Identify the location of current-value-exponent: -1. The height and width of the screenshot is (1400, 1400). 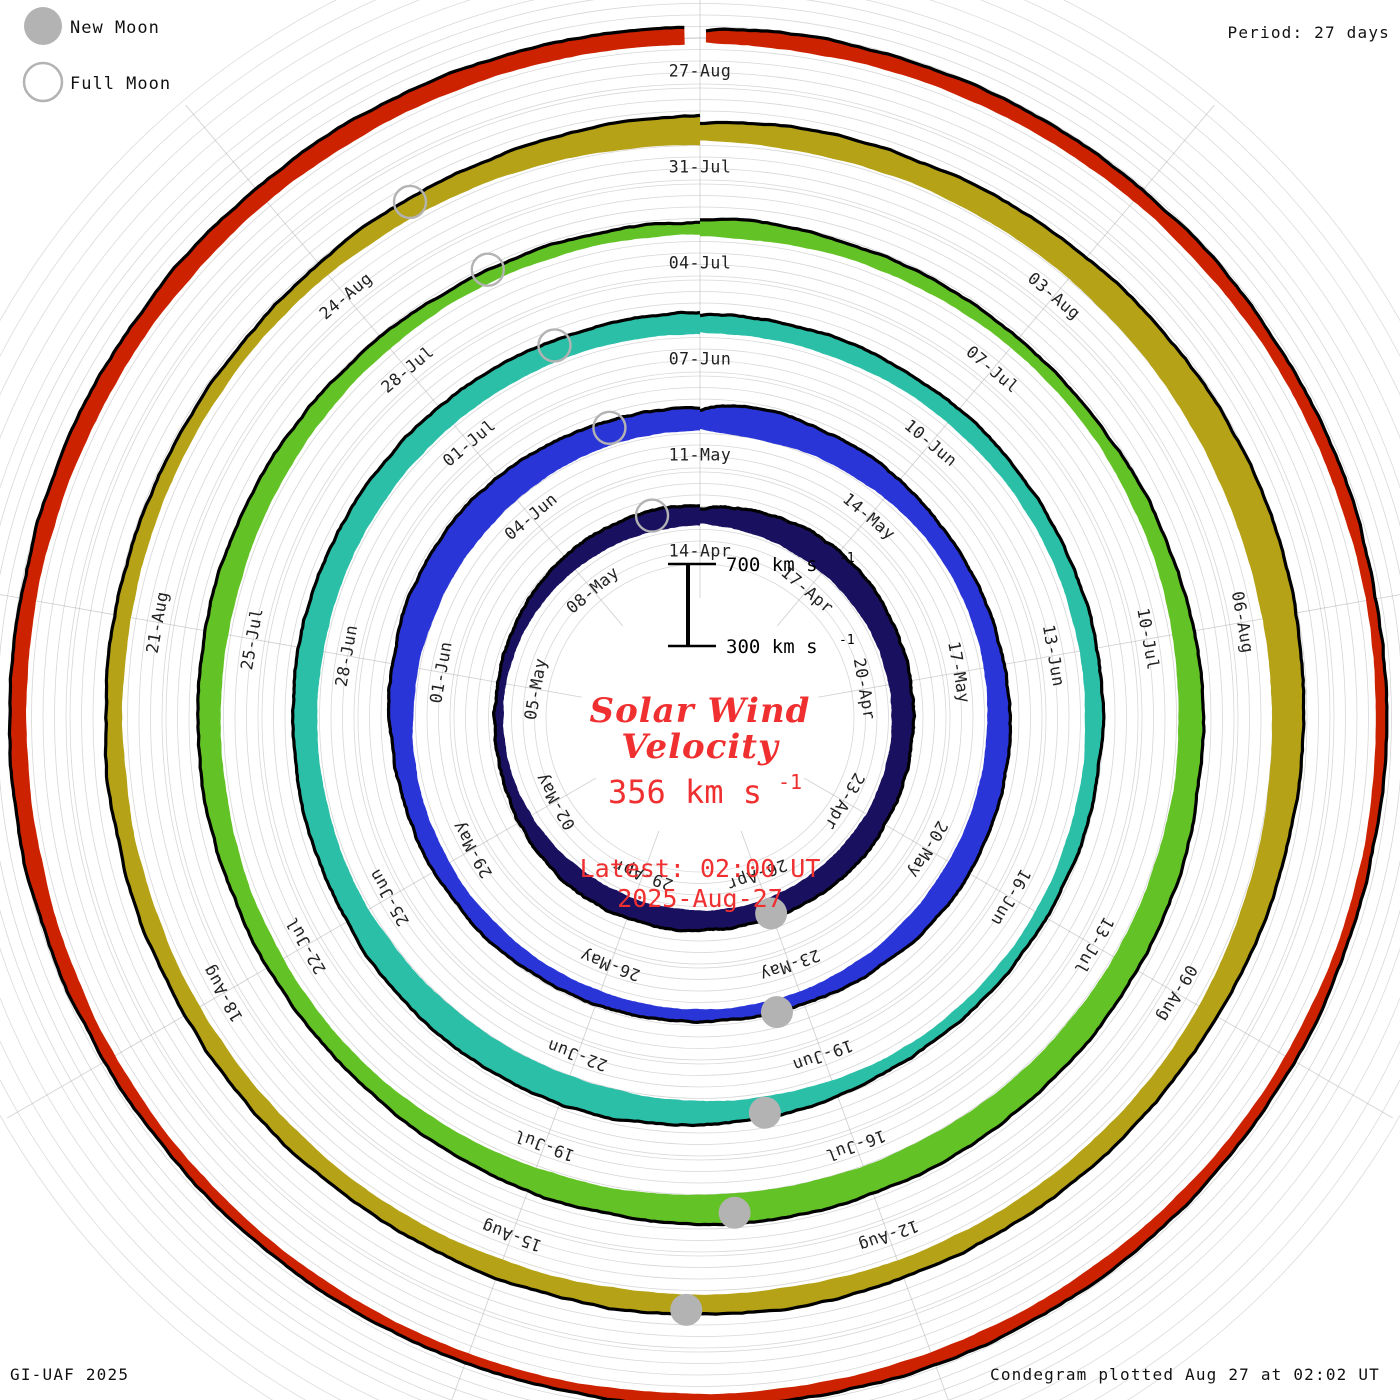
(790, 782).